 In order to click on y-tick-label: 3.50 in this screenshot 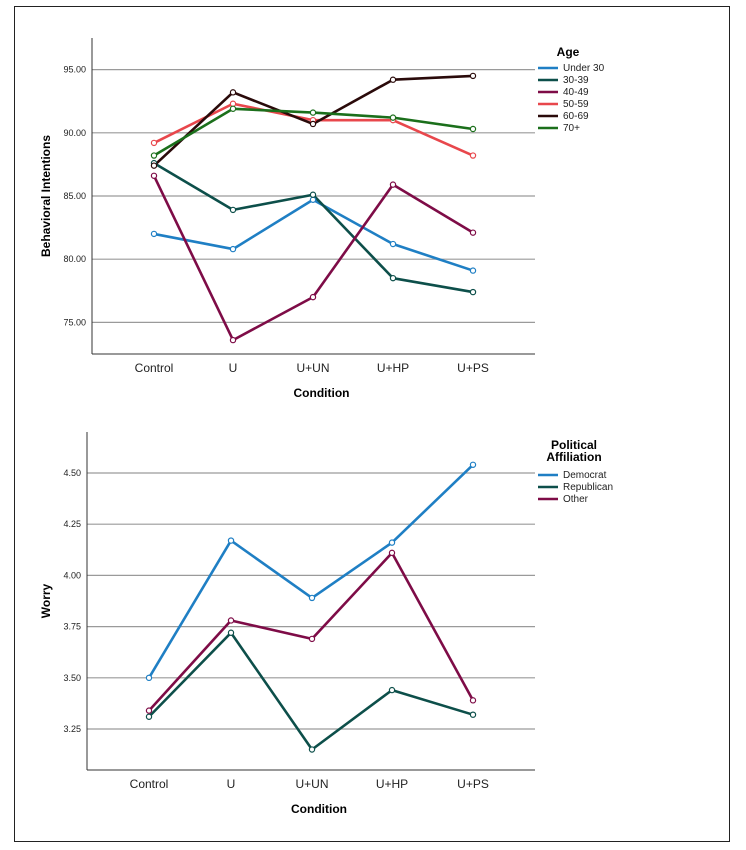, I will do `click(72, 678)`.